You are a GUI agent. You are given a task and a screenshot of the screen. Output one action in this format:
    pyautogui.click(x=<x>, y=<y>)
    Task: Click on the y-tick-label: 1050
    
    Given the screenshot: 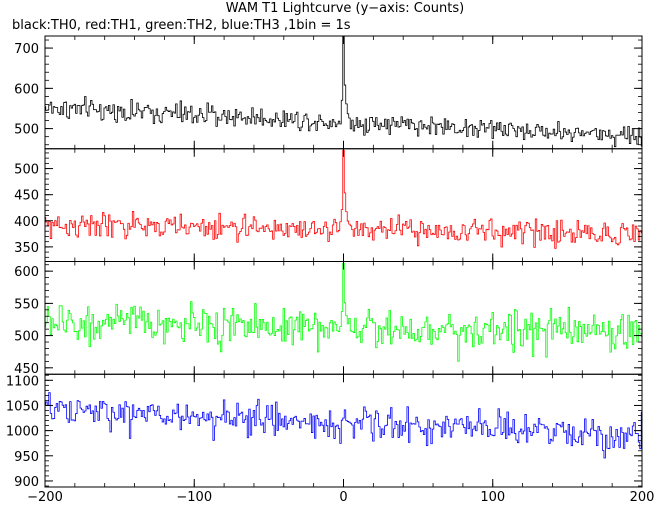 What is the action you would take?
    pyautogui.click(x=22, y=406)
    